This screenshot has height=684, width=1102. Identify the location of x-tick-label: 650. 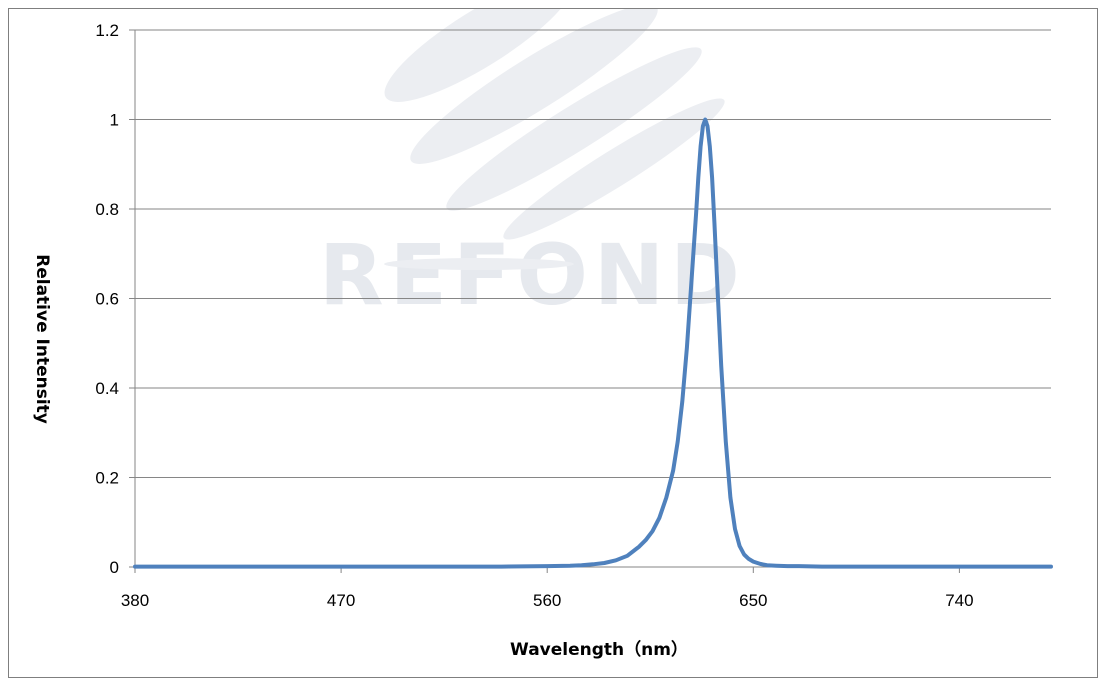
(753, 600).